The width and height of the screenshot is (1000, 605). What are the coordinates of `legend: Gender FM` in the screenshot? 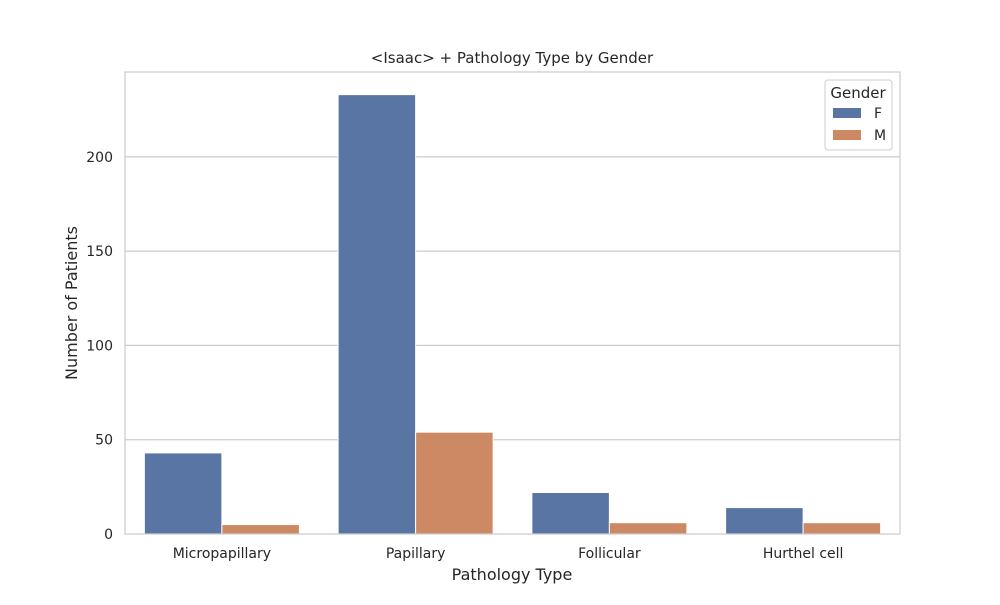 It's located at (858, 115).